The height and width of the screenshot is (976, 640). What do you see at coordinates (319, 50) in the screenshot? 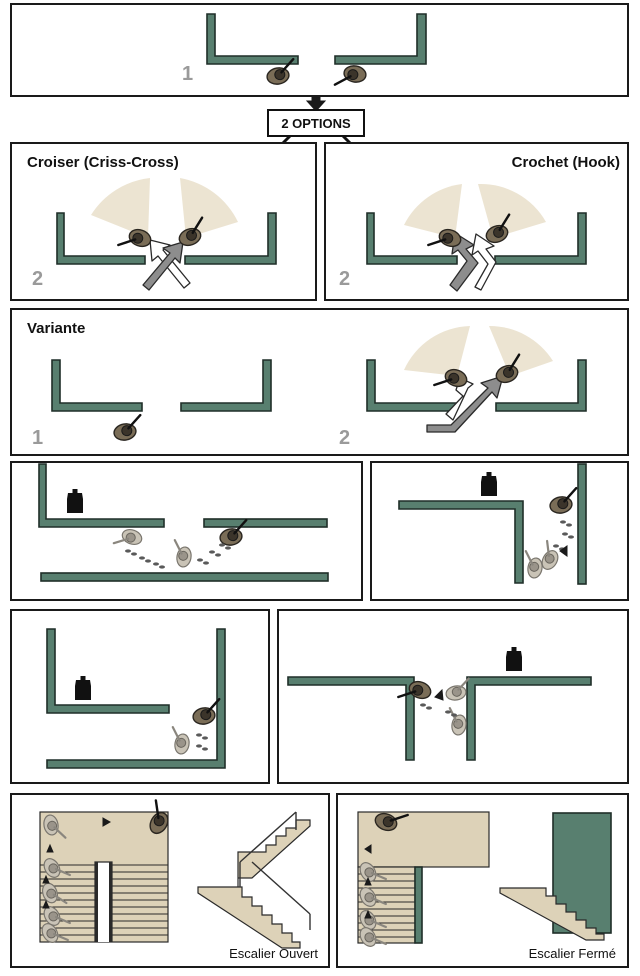
I see `panel-step-1: 1` at bounding box center [319, 50].